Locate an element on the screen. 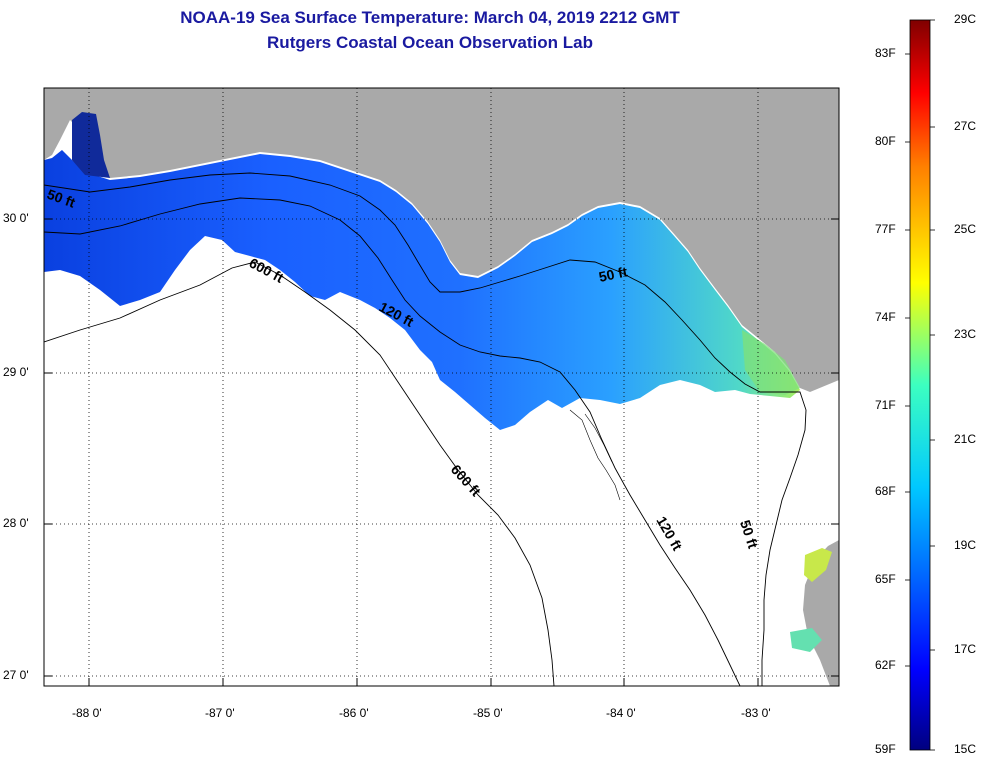 The height and width of the screenshot is (770, 992). colorbar-label-f: 68F is located at coordinates (885, 491).